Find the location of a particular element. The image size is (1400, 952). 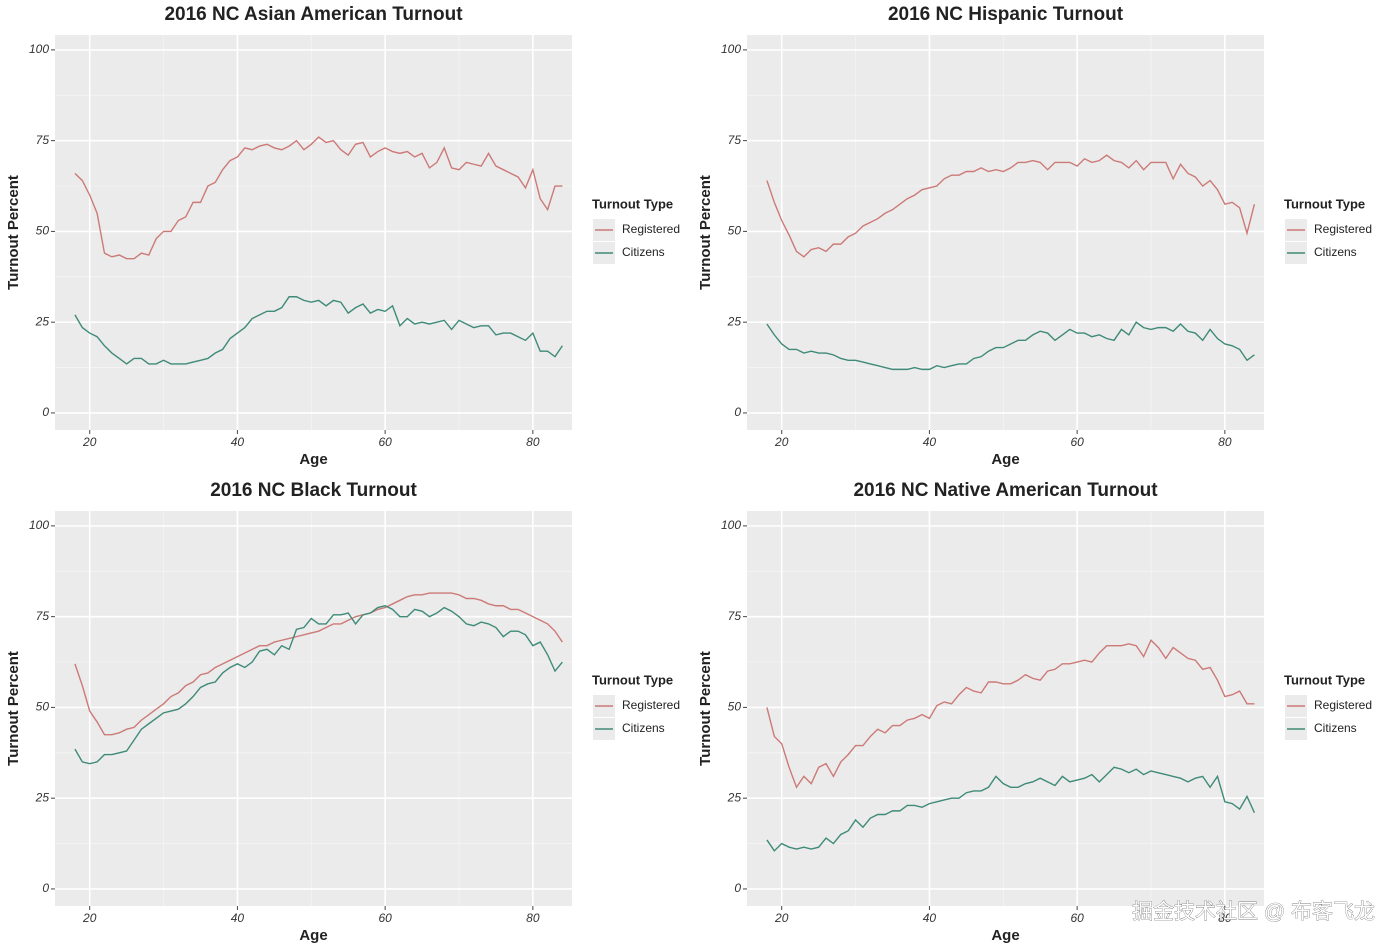

chart-title: 2016 NC Black Turnout is located at coordinates (313, 490).